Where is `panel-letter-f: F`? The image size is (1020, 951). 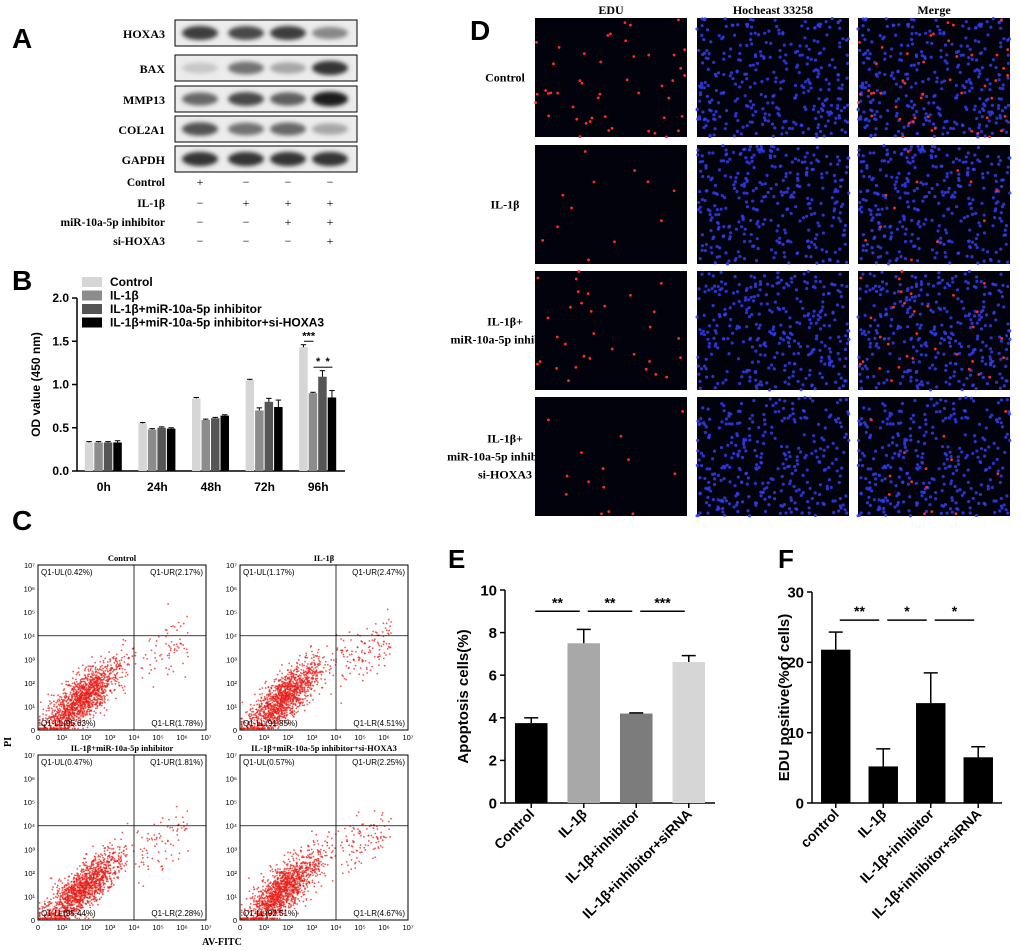 panel-letter-f: F is located at coordinates (786, 559).